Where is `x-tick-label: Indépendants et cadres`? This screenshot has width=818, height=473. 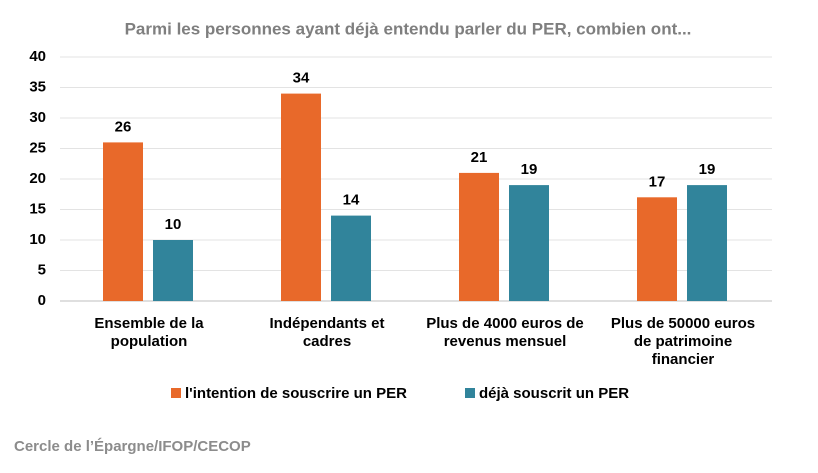
x-tick-label: Indépendants et cadres is located at coordinates (326, 332).